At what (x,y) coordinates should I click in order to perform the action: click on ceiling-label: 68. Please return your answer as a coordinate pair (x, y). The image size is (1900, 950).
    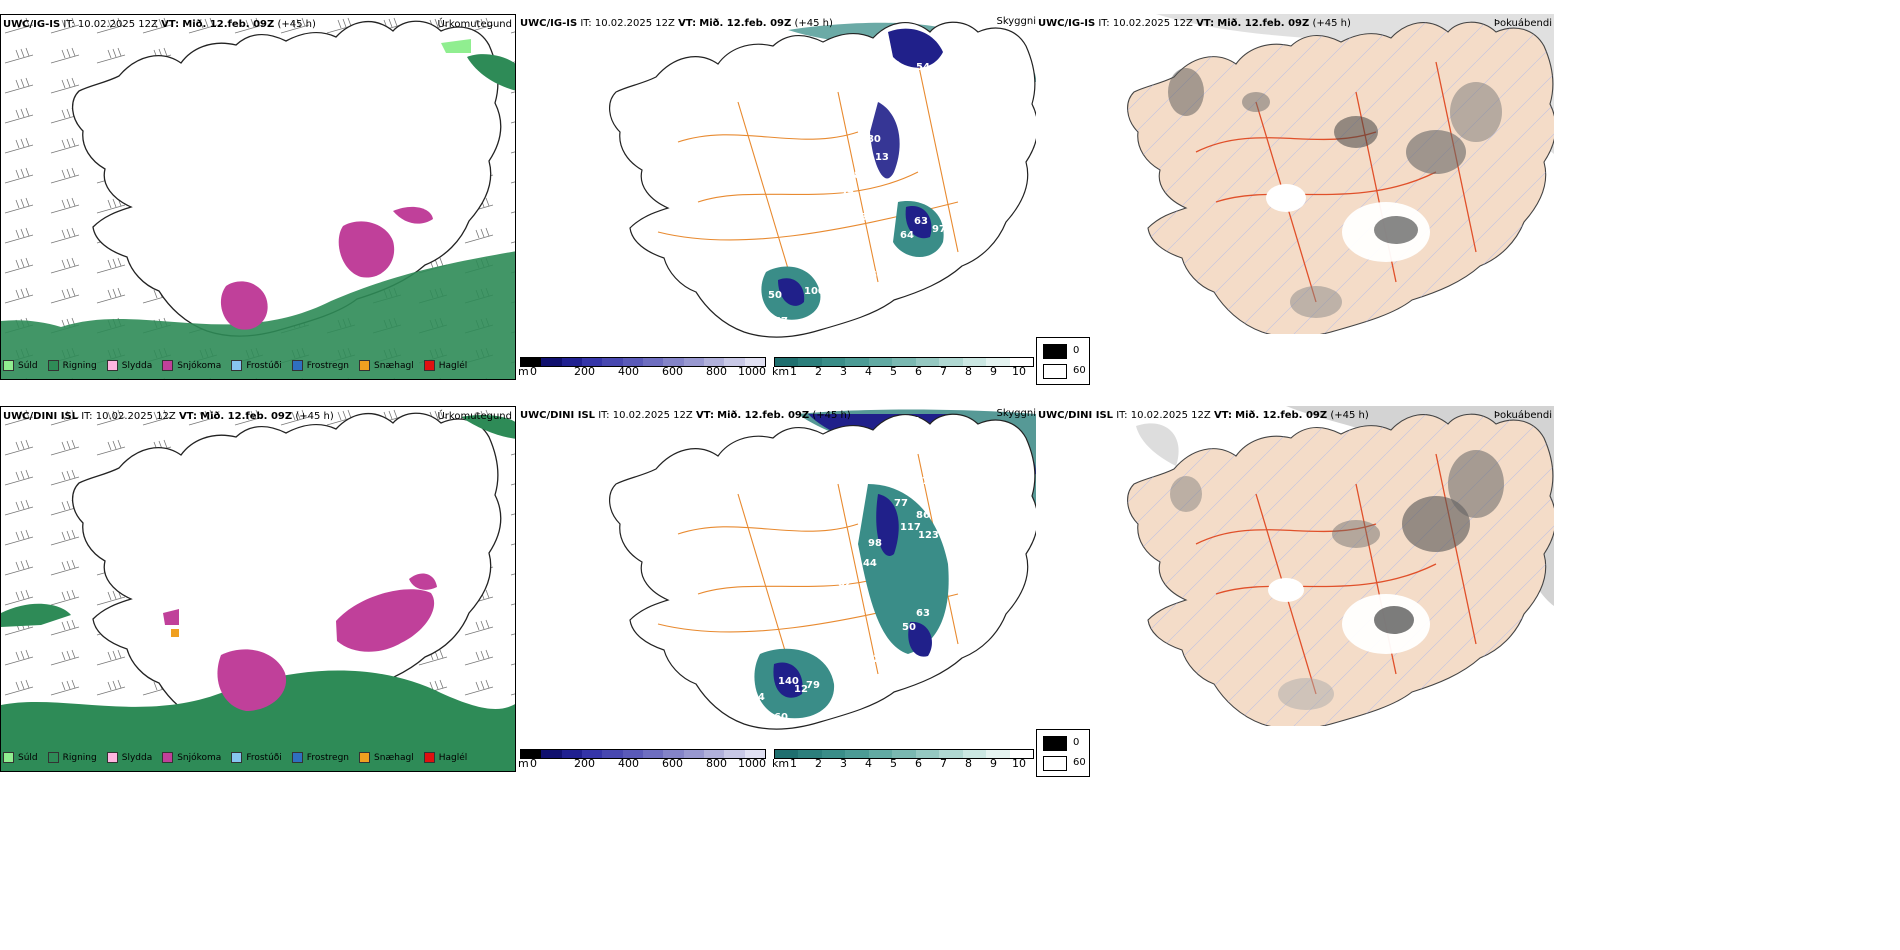
    Looking at the image, I should click on (893, 65).